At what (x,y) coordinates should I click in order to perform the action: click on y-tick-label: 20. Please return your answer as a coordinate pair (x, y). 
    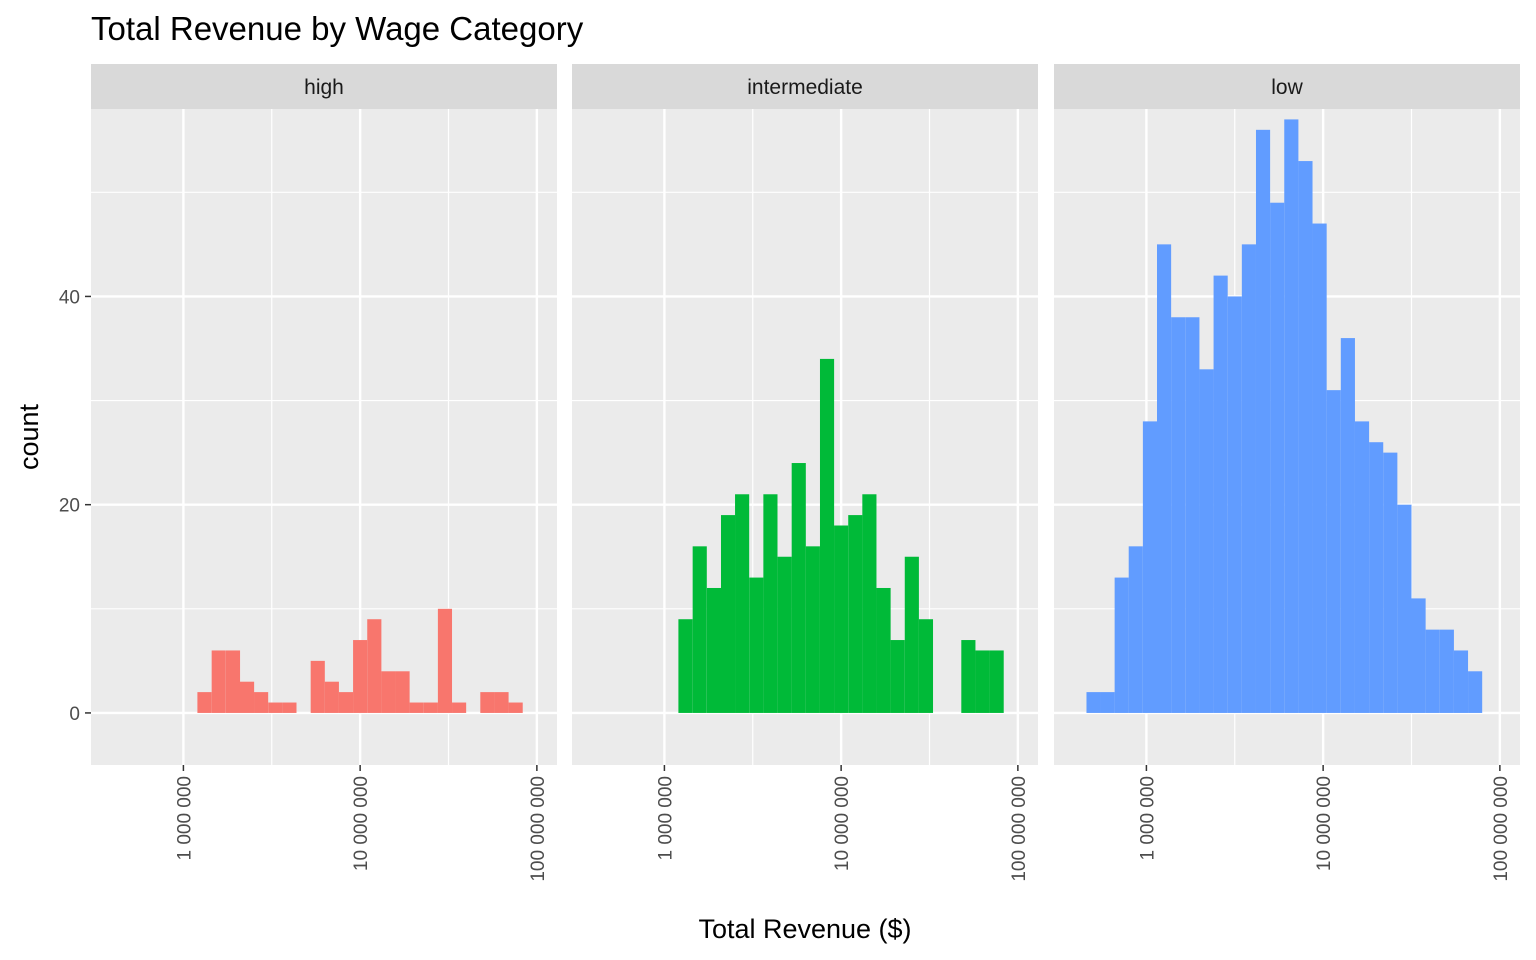
    Looking at the image, I should click on (69, 506).